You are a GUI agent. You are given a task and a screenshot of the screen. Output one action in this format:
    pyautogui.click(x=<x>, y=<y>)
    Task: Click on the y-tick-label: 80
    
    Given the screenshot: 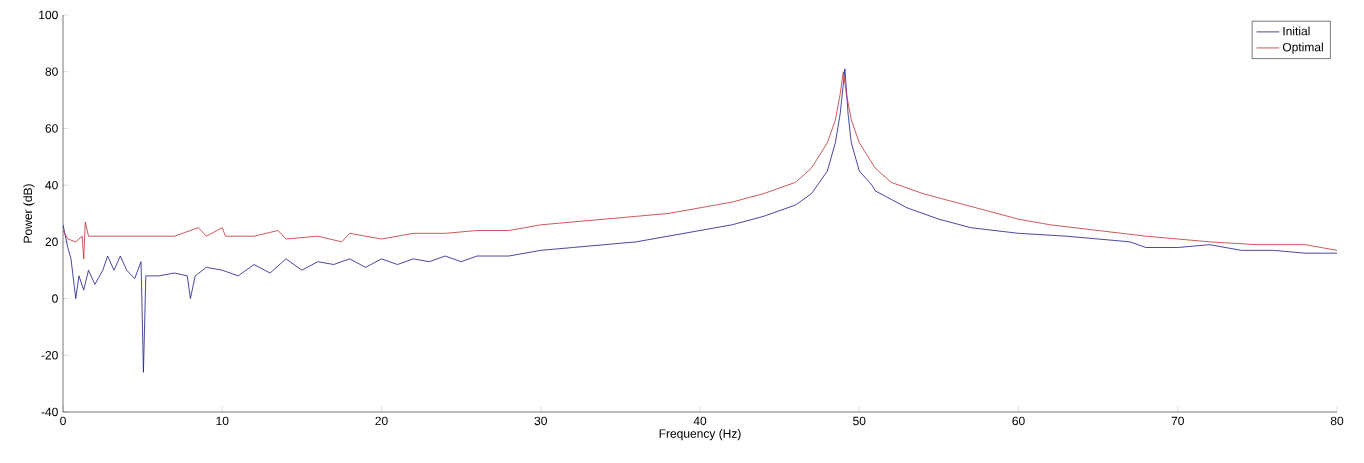 What is the action you would take?
    pyautogui.click(x=51, y=71)
    